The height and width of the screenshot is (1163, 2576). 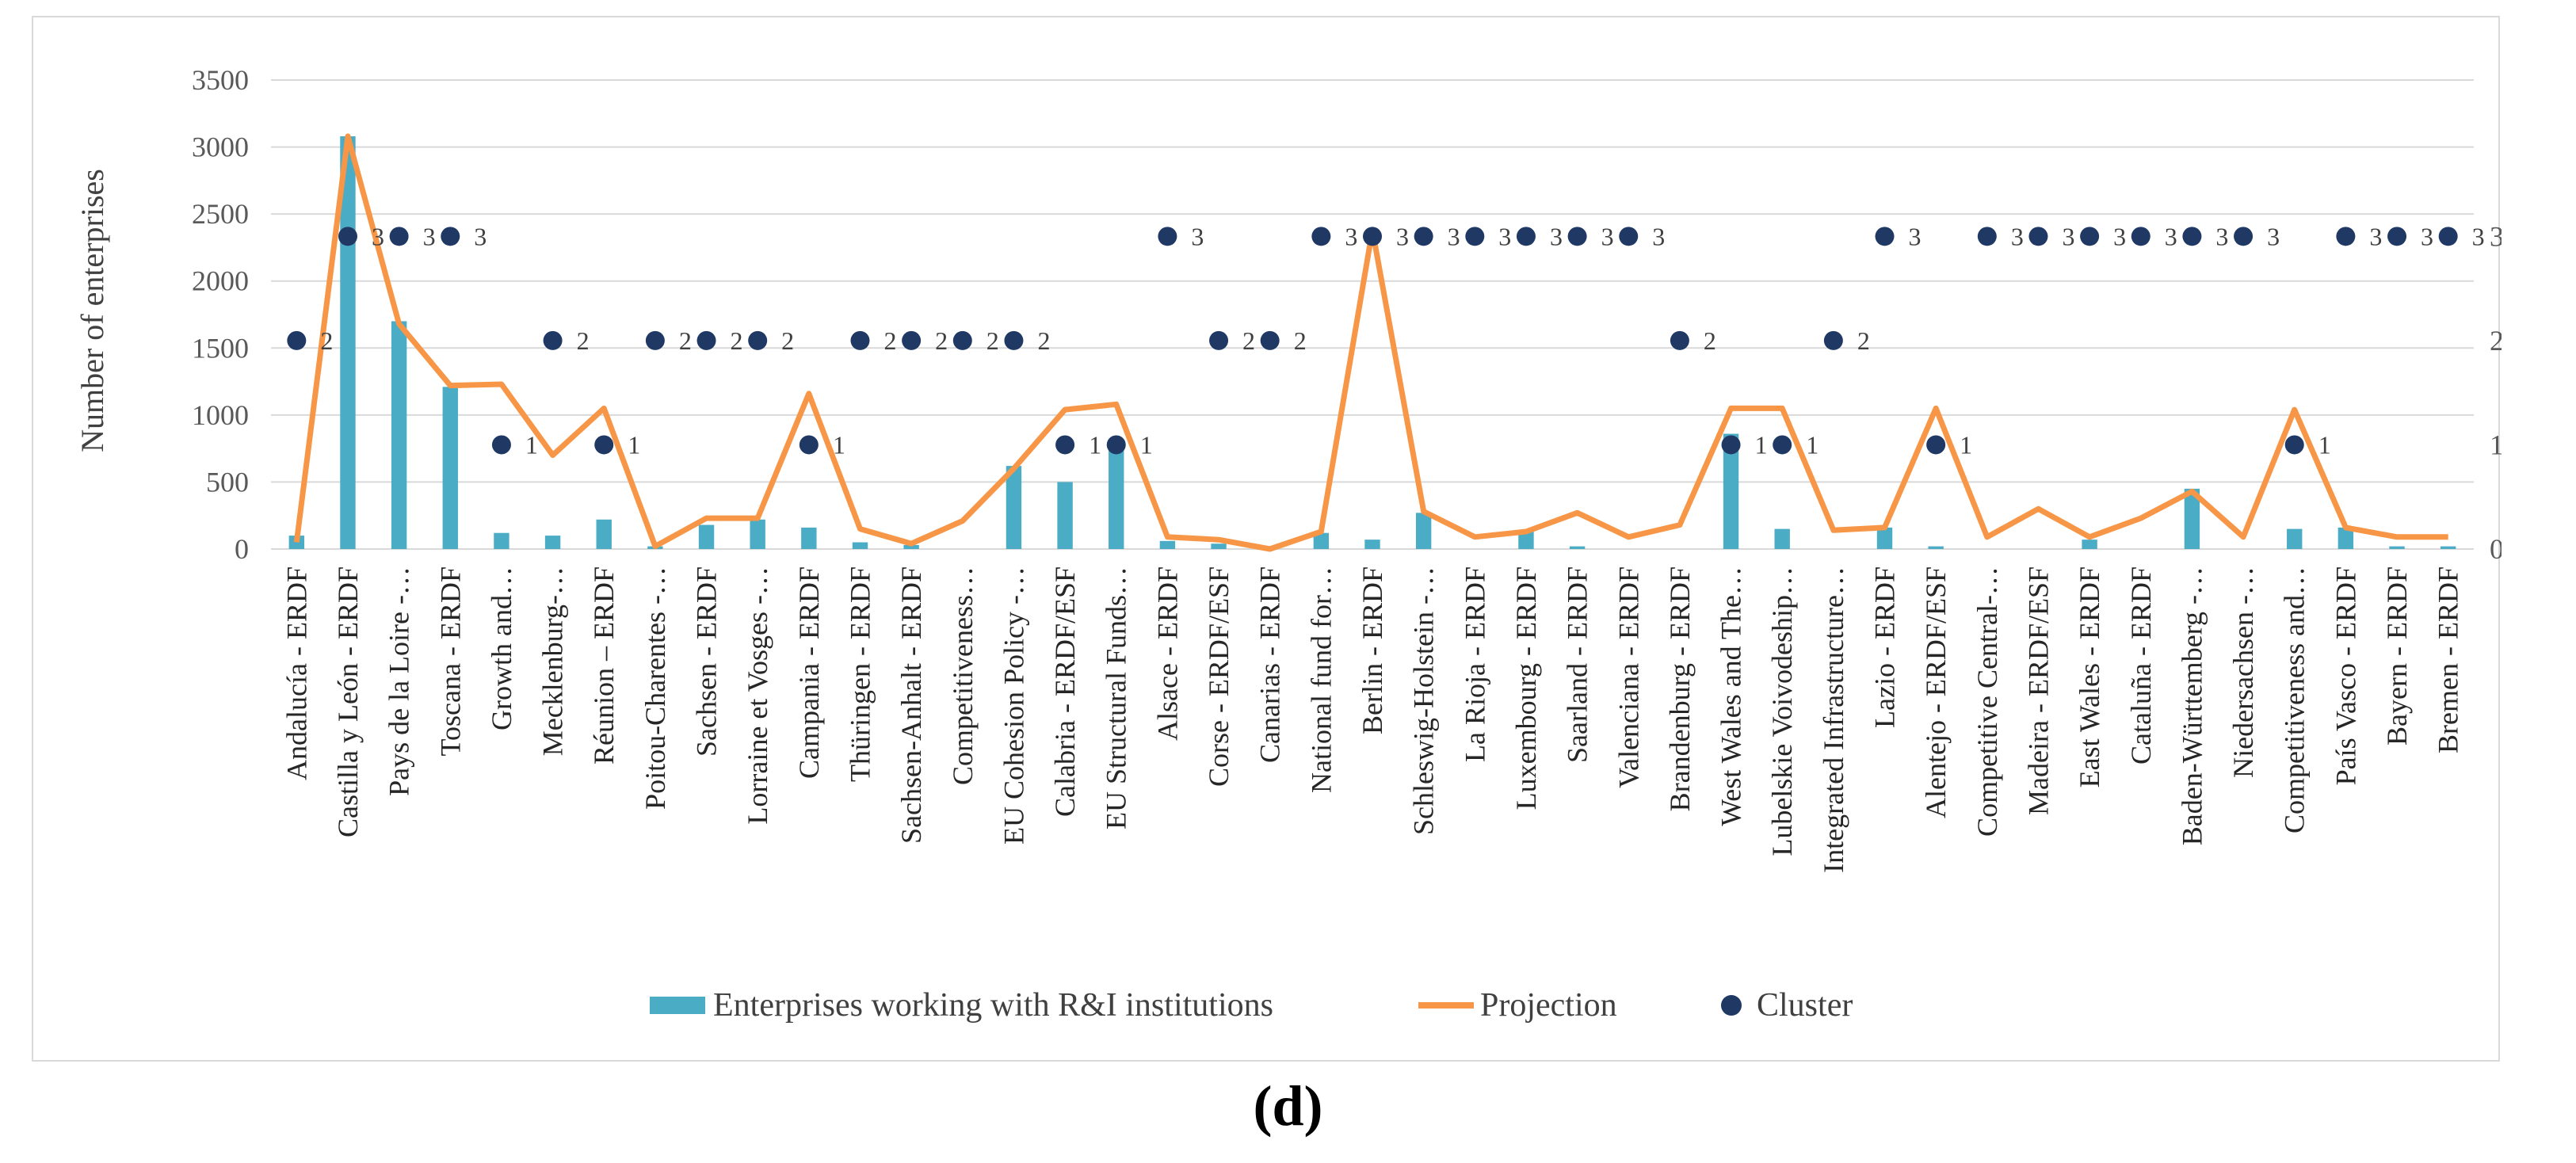 I want to click on category-label: East Wales - ERDF, so click(x=2089, y=676).